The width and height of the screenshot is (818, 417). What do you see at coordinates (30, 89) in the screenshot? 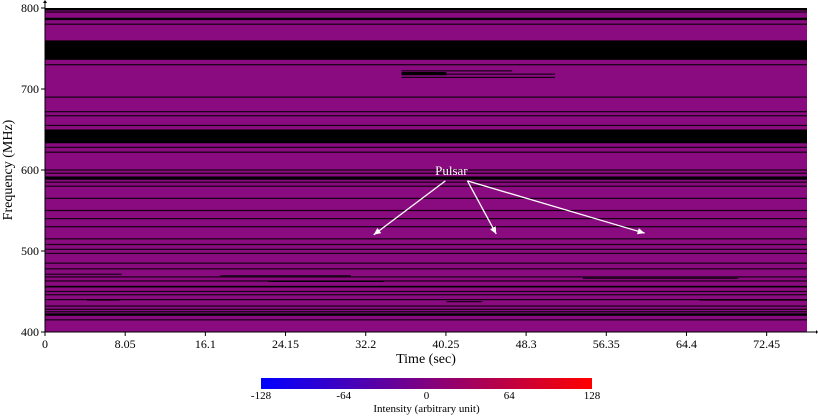
I see `y-tick-label: 700` at bounding box center [30, 89].